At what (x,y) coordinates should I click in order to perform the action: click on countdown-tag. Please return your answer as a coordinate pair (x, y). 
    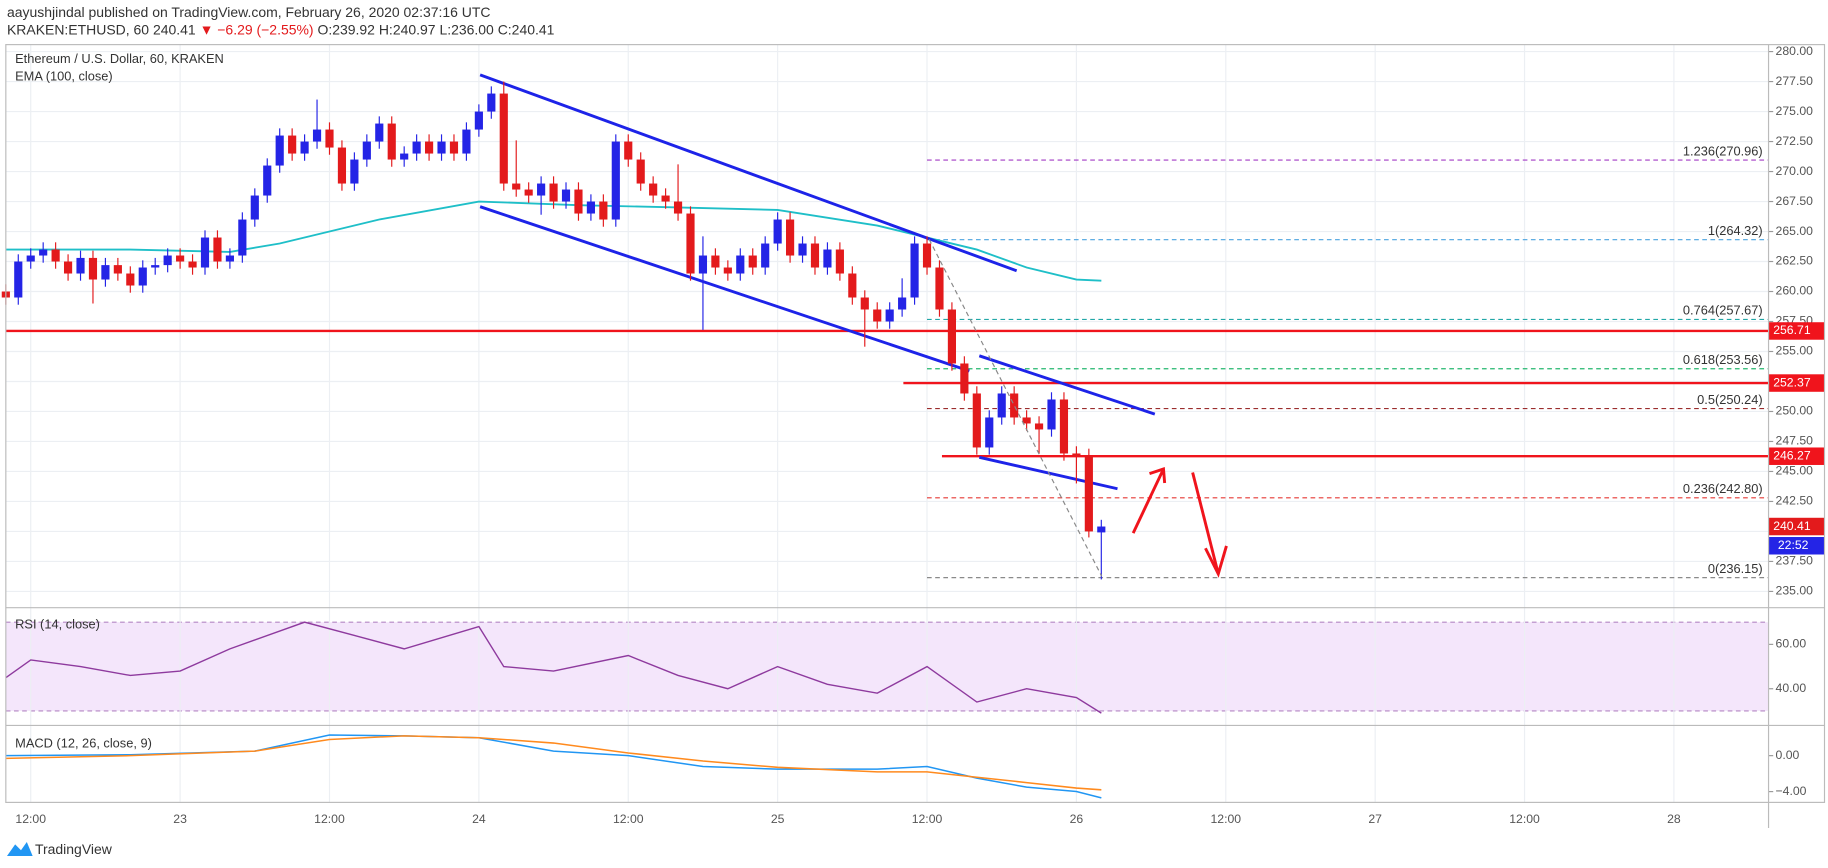
    Looking at the image, I should click on (1796, 546).